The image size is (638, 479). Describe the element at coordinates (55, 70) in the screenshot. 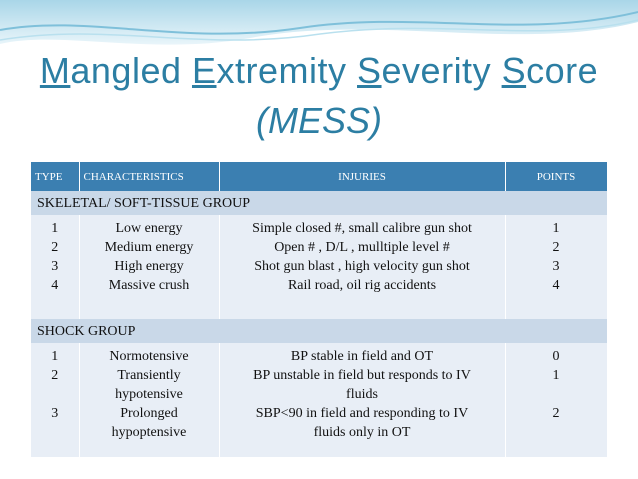

I see `title-initial-m: M` at that location.